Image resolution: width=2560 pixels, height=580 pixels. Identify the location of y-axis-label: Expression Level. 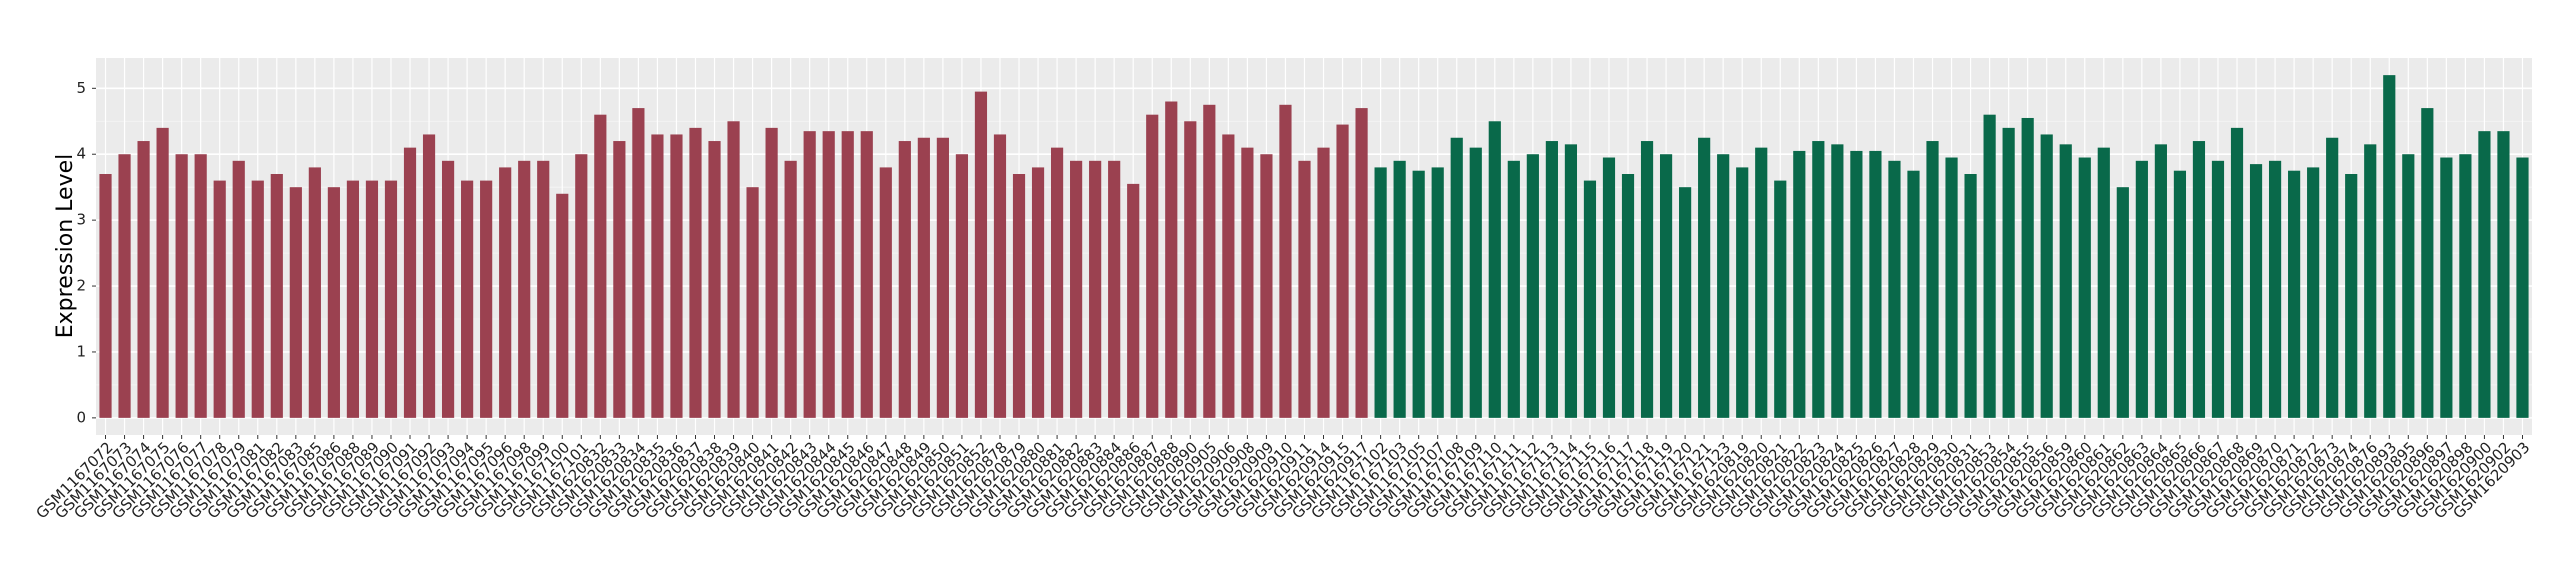
(65, 246).